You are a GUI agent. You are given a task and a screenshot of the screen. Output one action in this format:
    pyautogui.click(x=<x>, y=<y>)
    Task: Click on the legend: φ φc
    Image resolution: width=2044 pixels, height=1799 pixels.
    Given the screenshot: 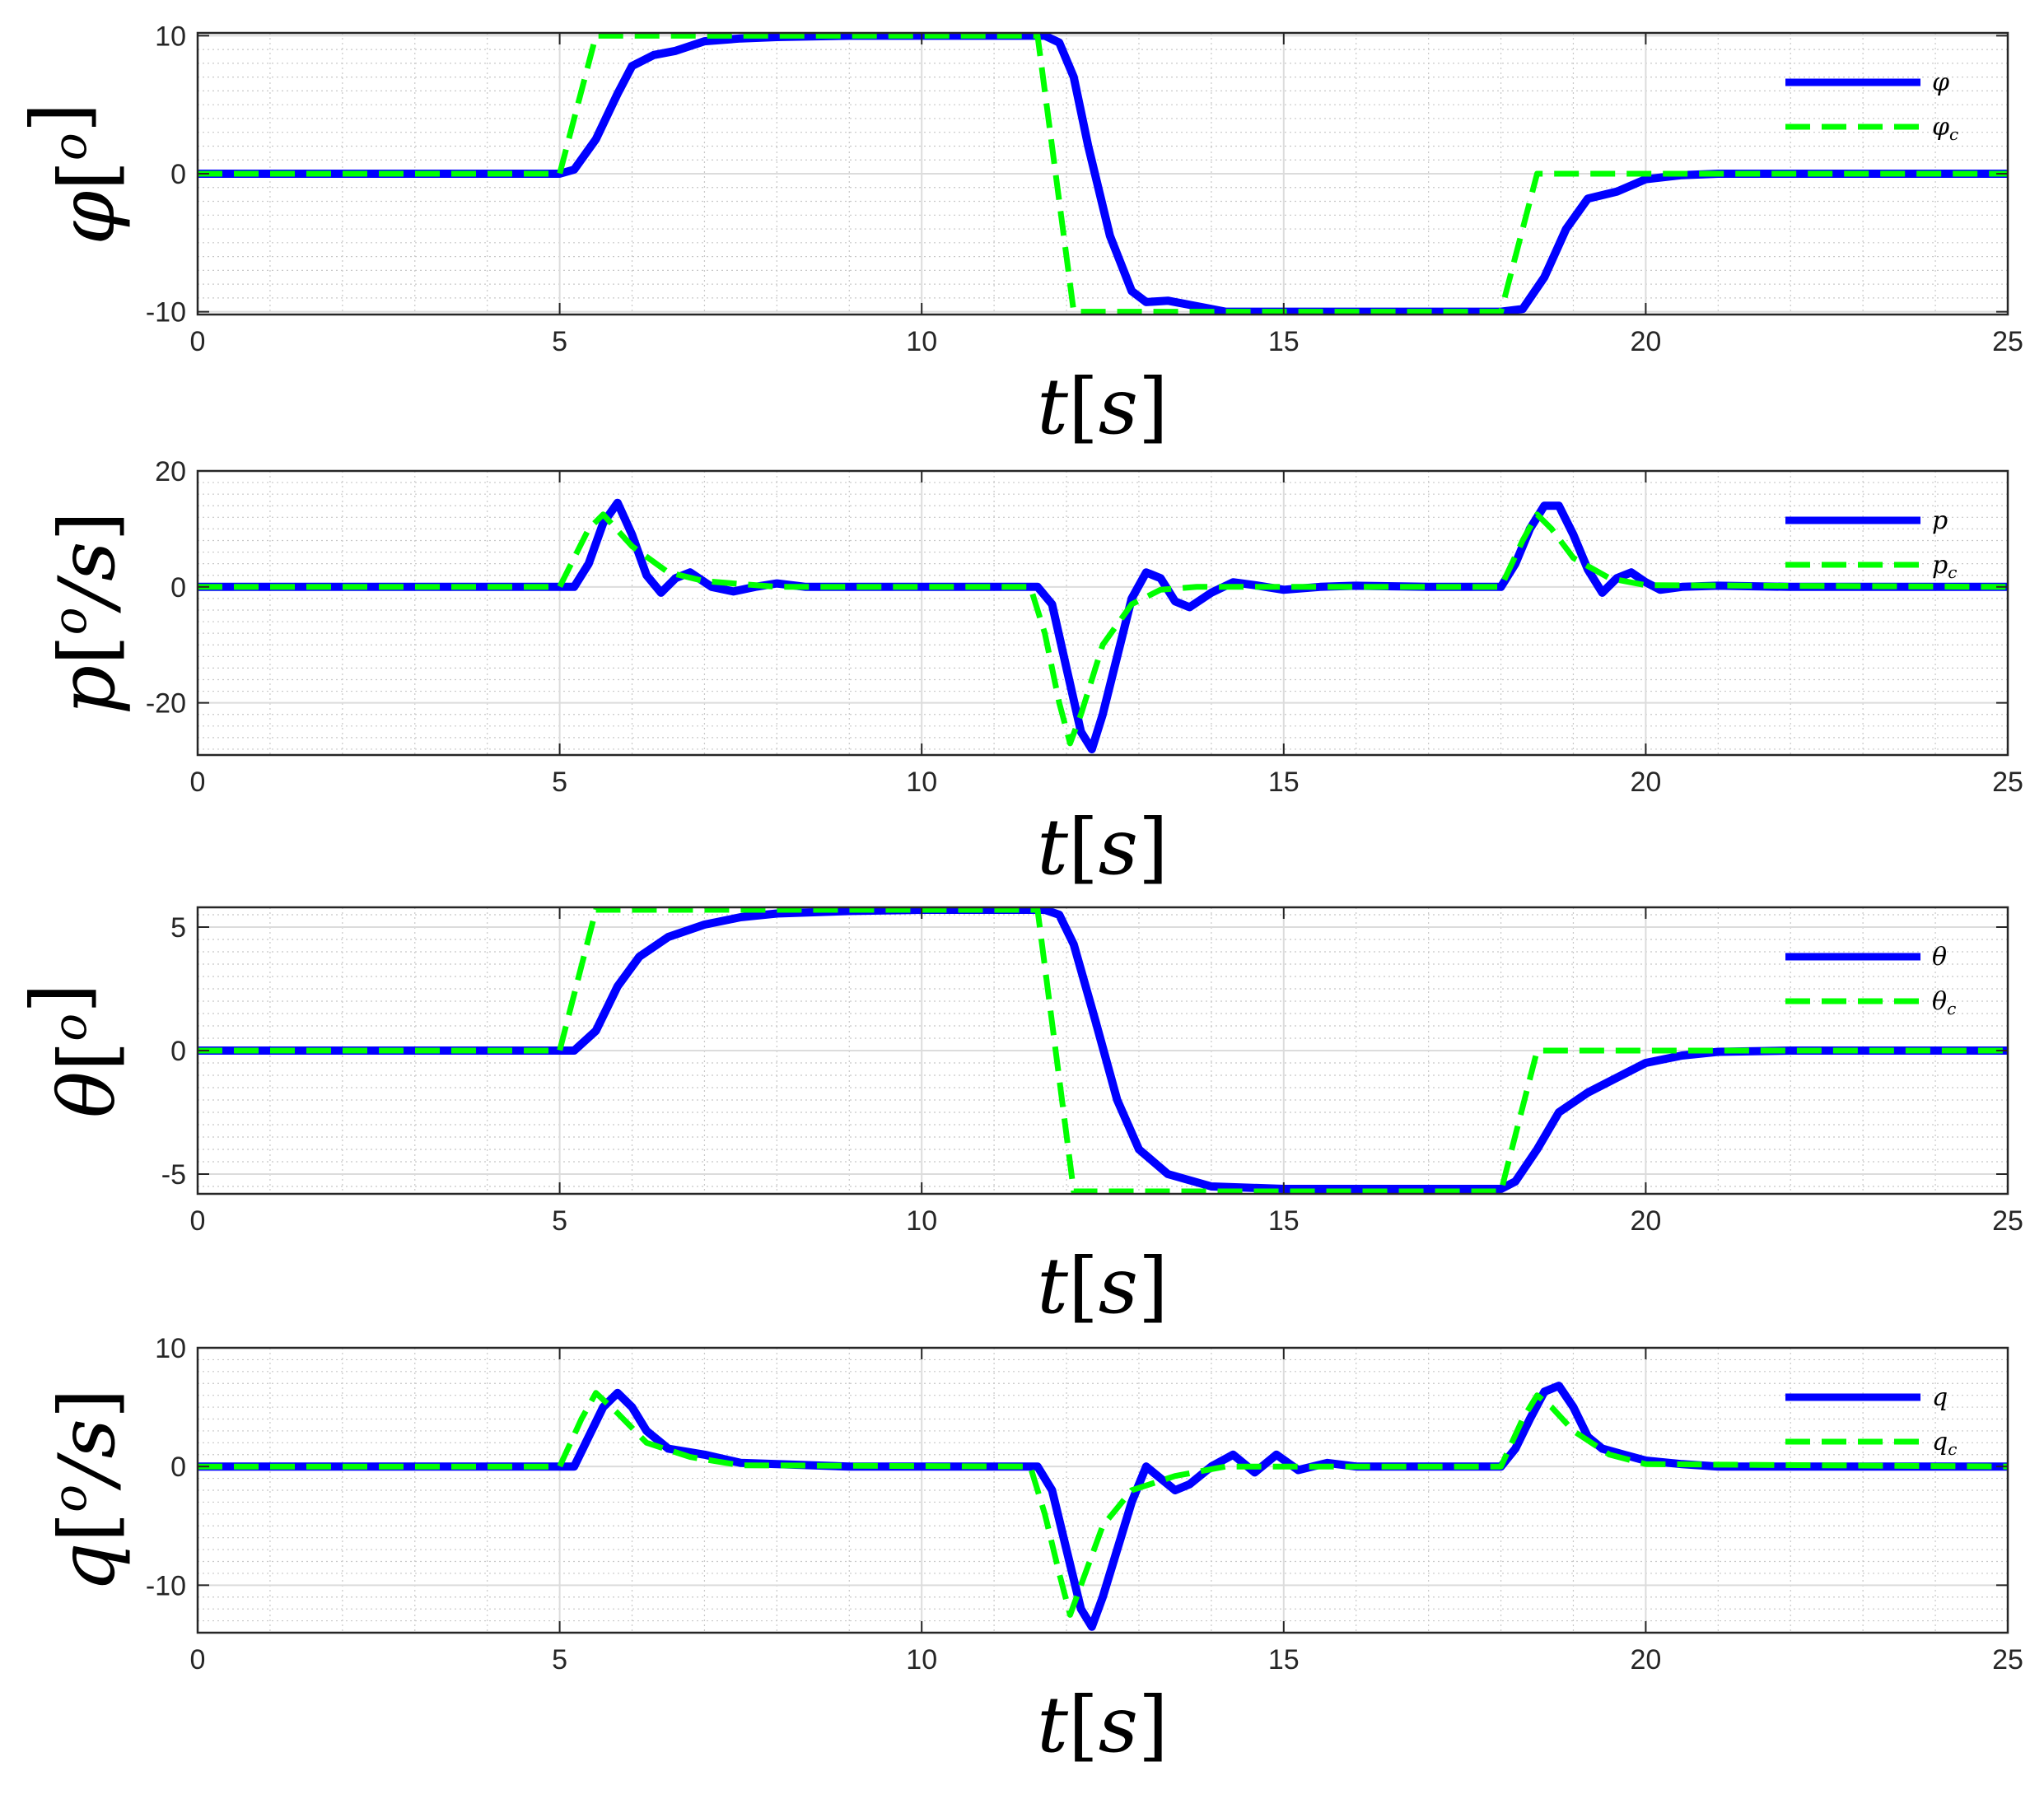 What is the action you would take?
    pyautogui.click(x=1871, y=106)
    